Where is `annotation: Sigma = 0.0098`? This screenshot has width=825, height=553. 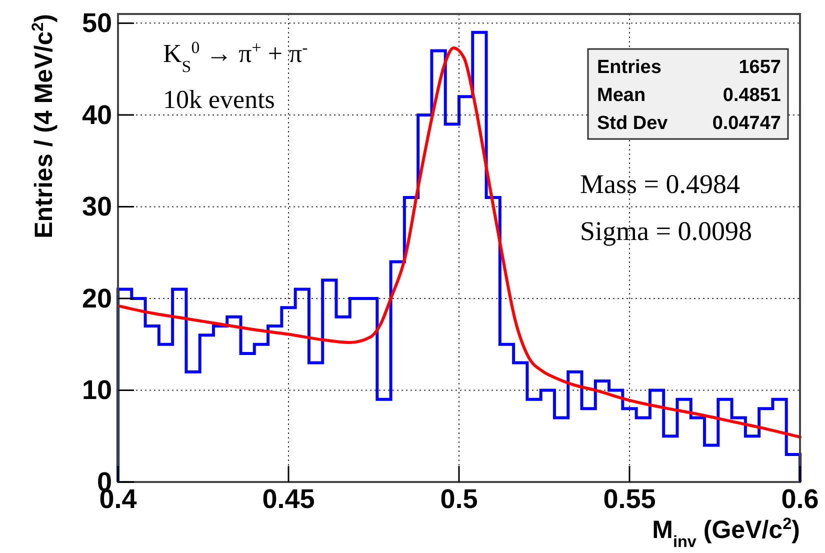
annotation: Sigma = 0.0098 is located at coordinates (666, 231).